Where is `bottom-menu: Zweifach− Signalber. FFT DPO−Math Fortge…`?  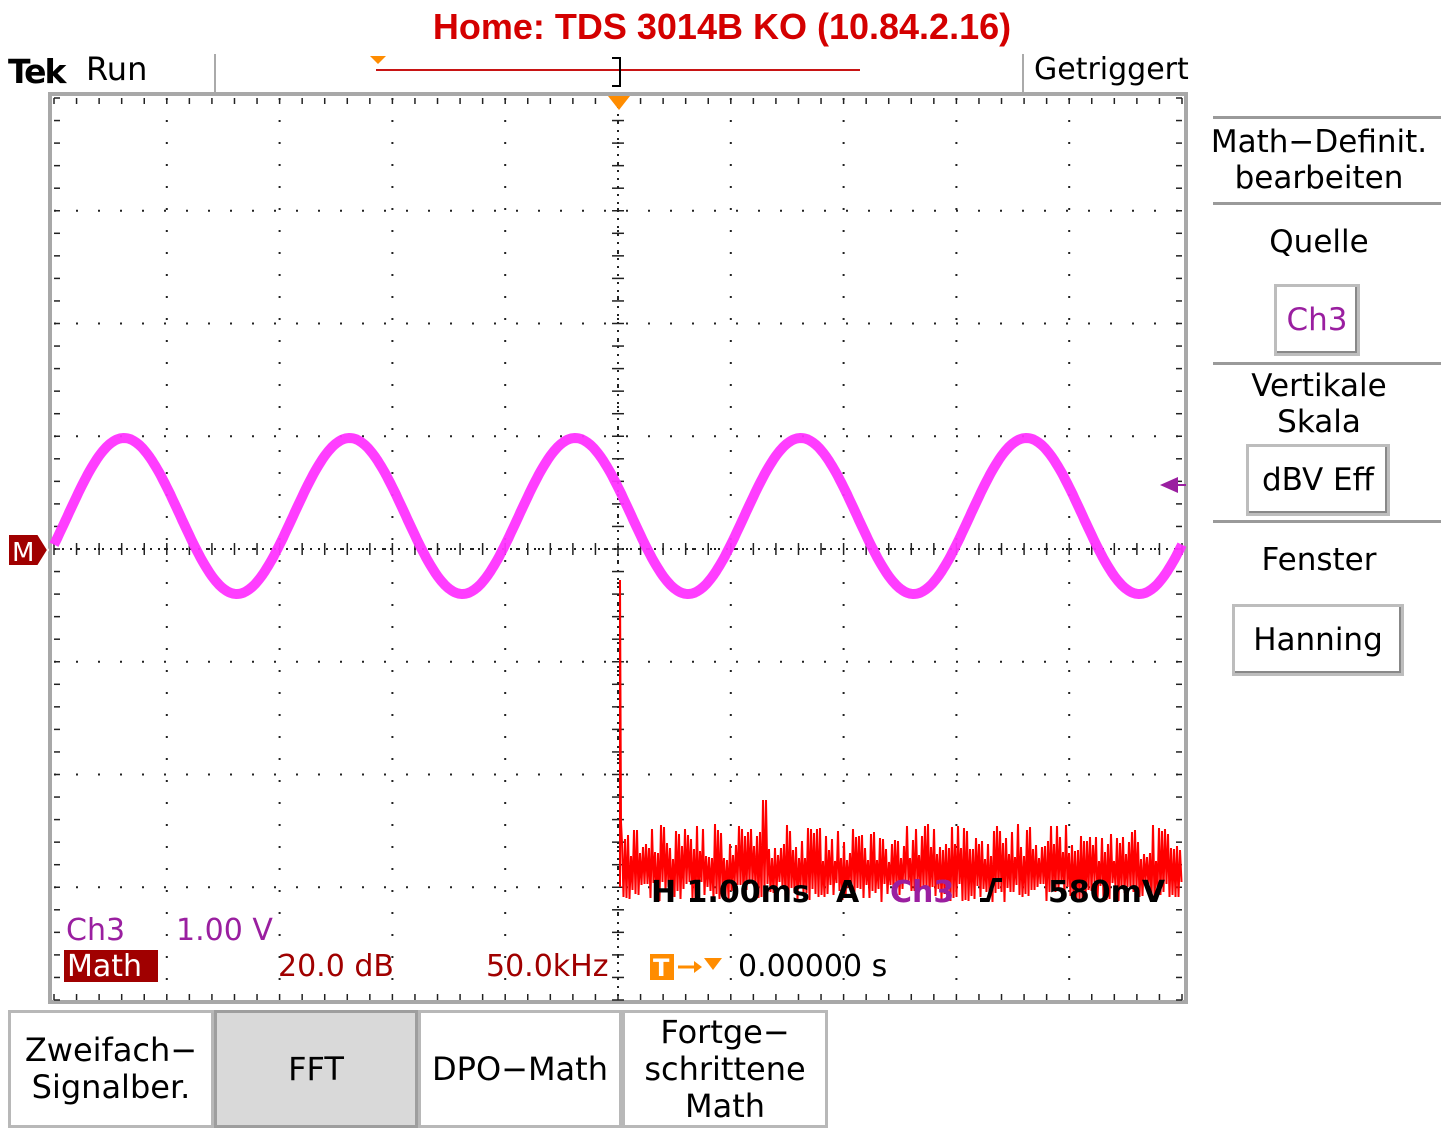 bottom-menu: Zweifach− Signalber. FFT DPO−Math Fortge… is located at coordinates (419, 1071).